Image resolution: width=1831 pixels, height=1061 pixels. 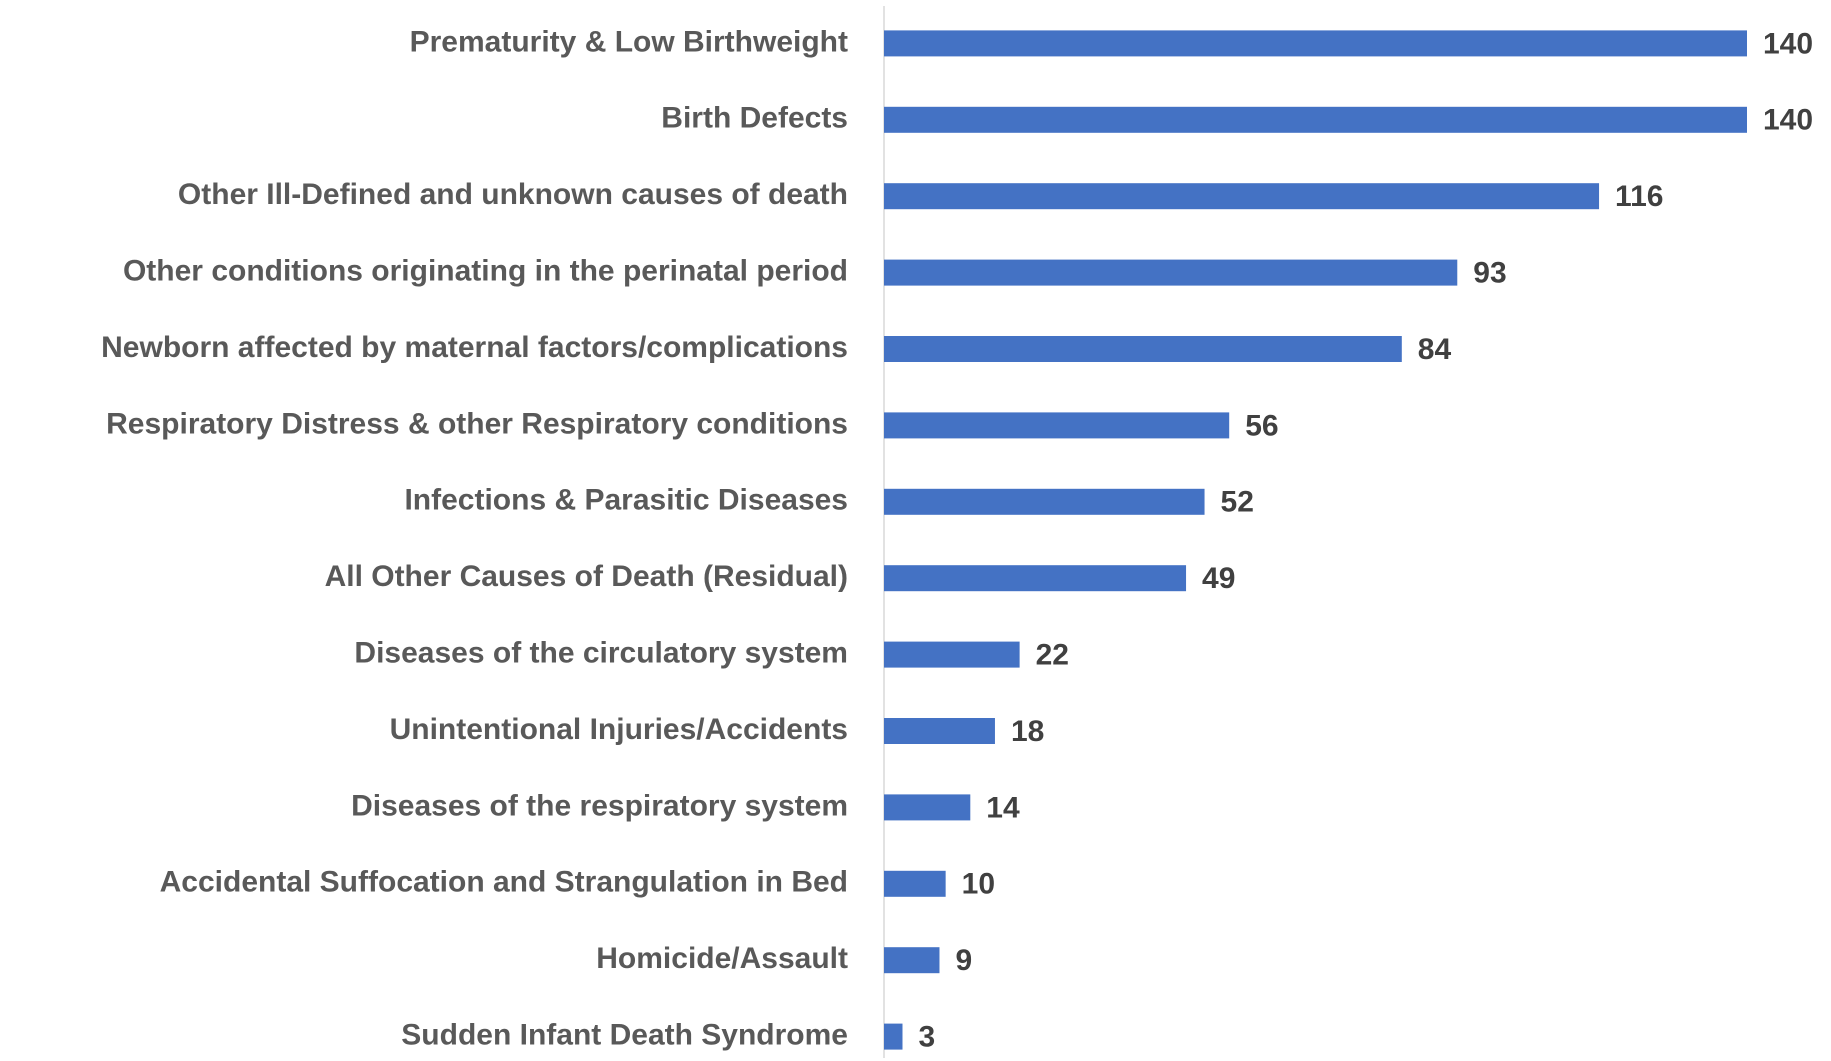 I want to click on category-label: Diseases of the respiratory system, so click(x=599, y=805).